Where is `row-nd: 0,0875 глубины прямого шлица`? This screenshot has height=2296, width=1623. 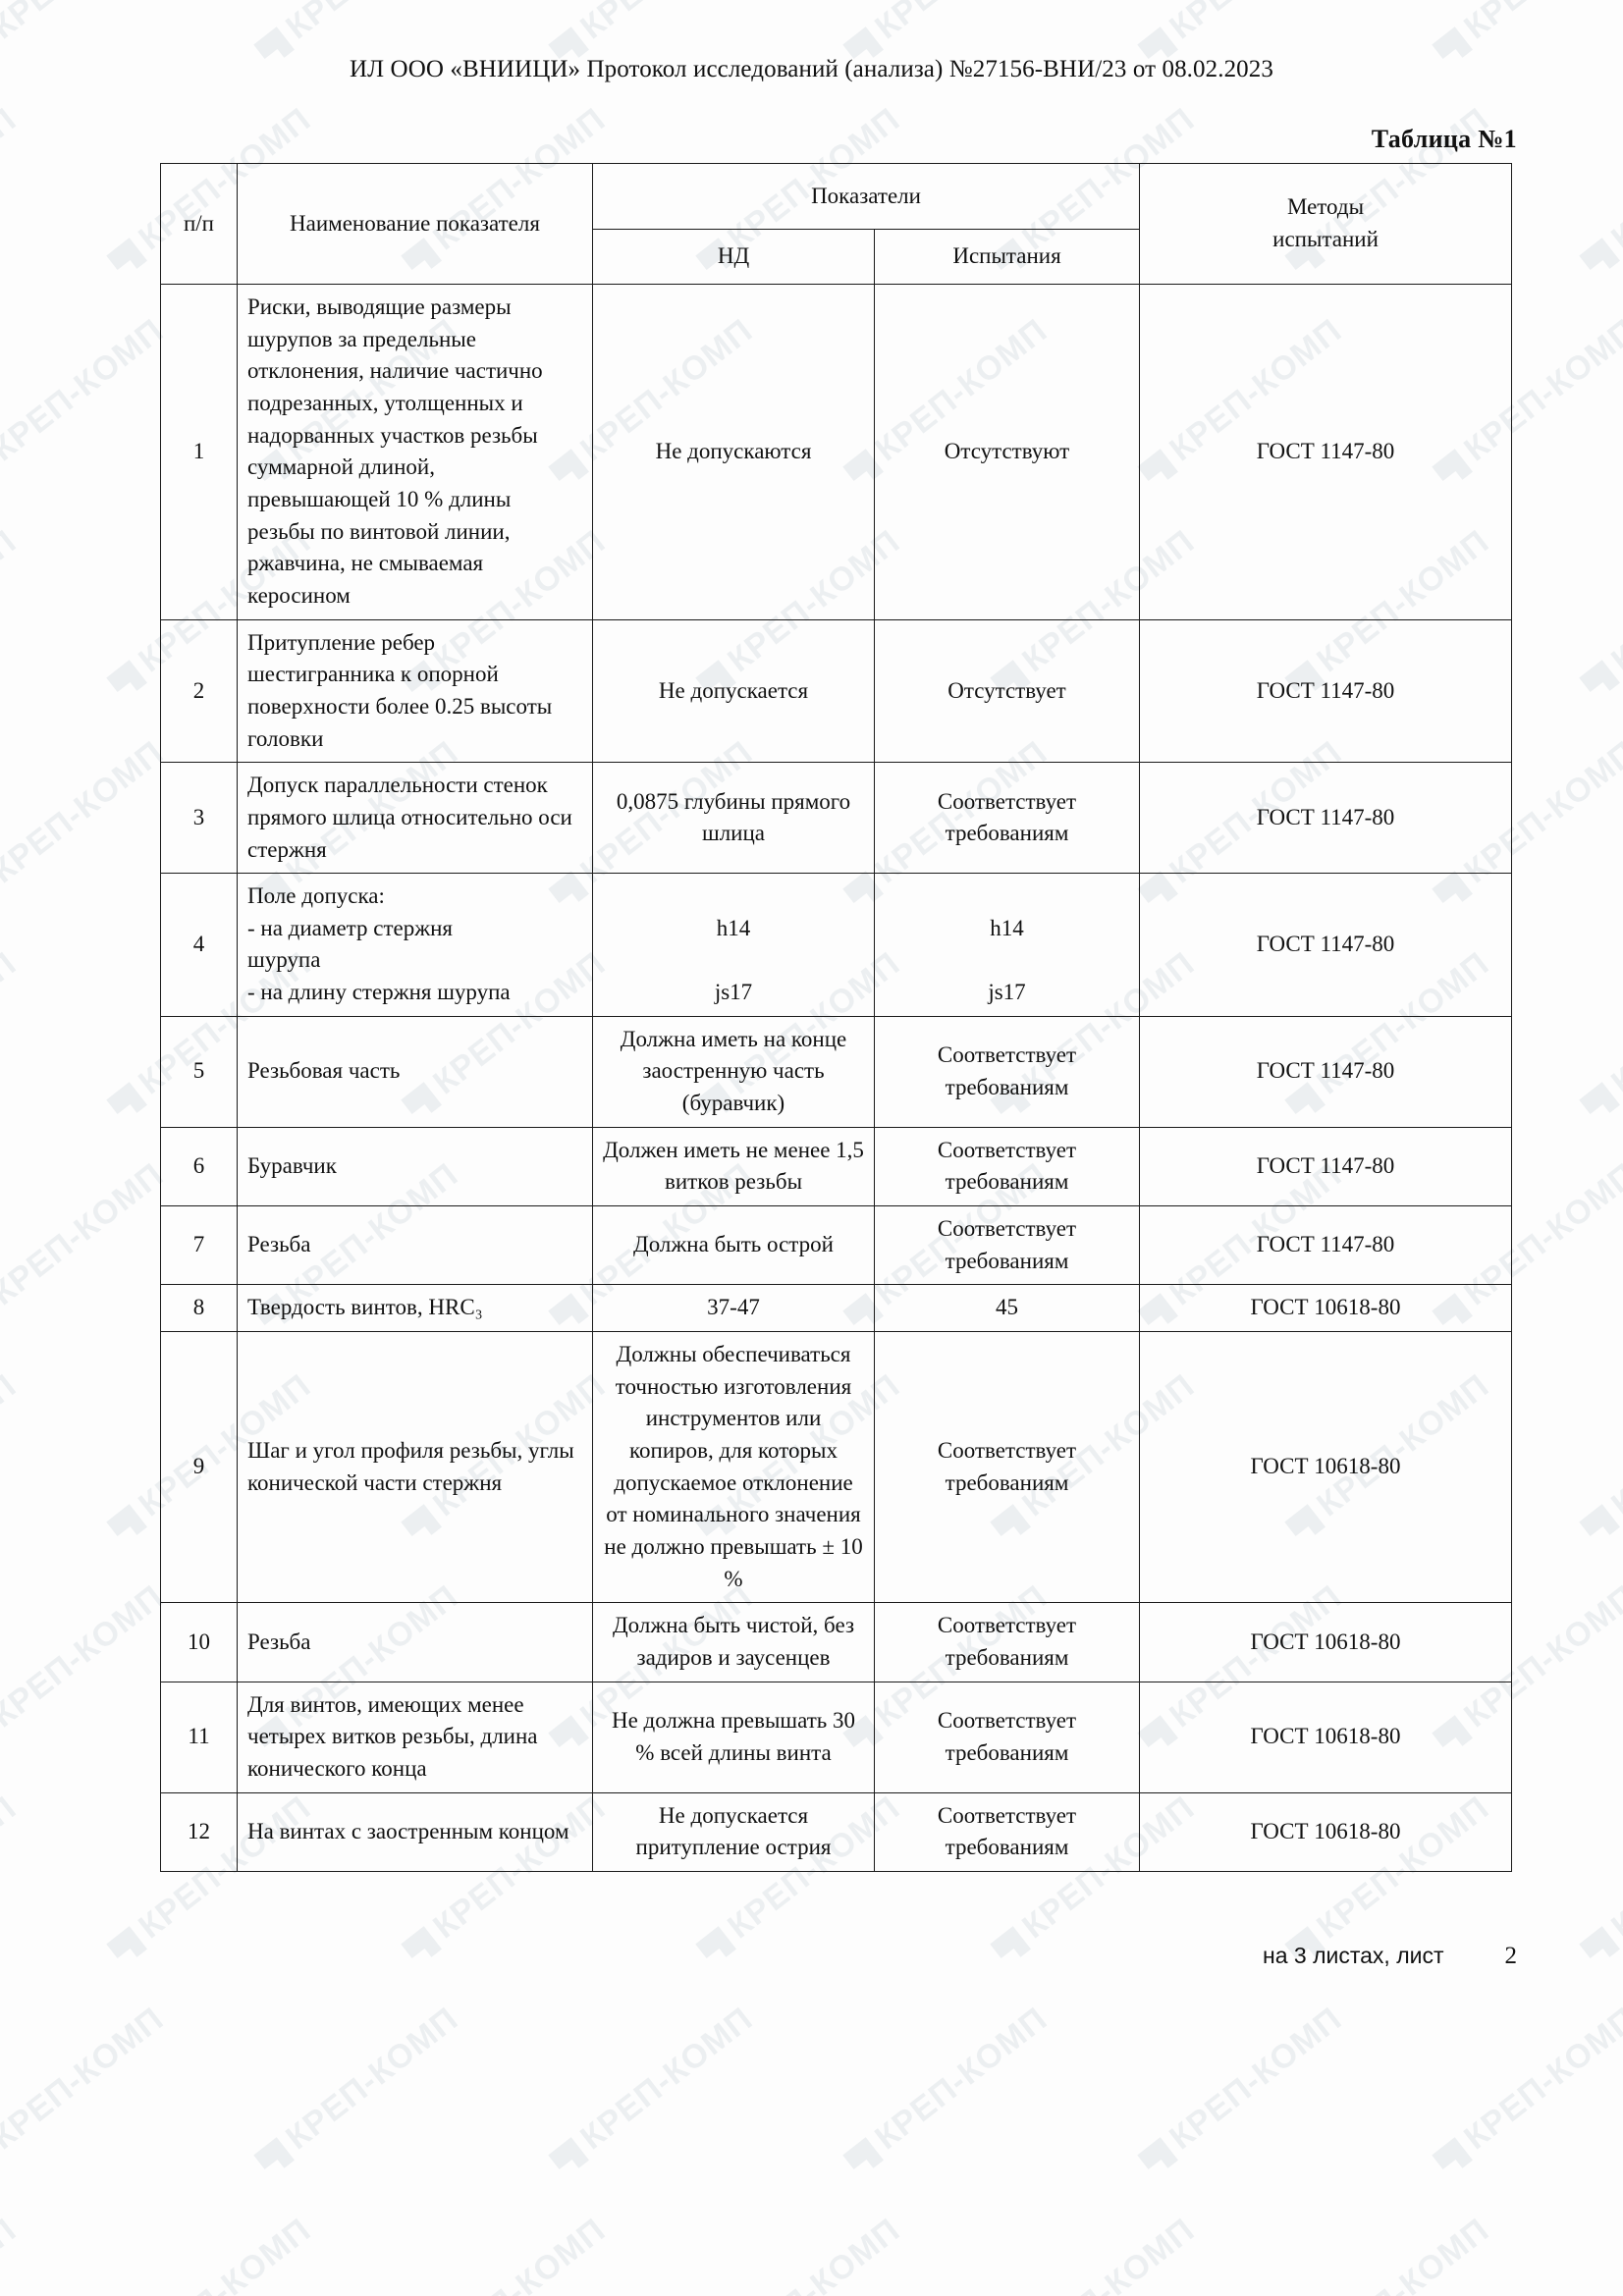 row-nd: 0,0875 глубины прямого шлица is located at coordinates (733, 818).